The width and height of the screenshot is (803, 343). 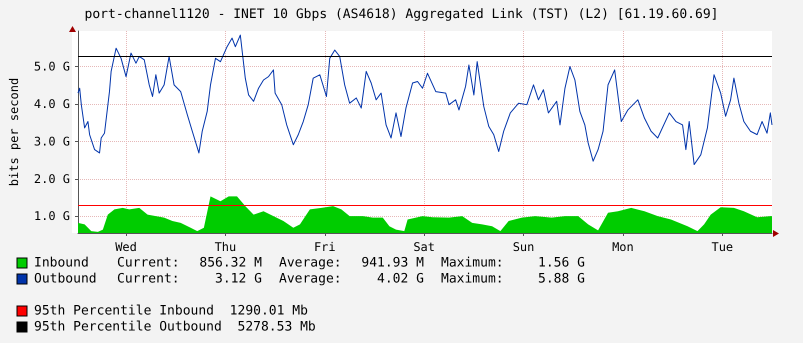 What do you see at coordinates (52, 179) in the screenshot?
I see `y-tick-label: 2.0 G` at bounding box center [52, 179].